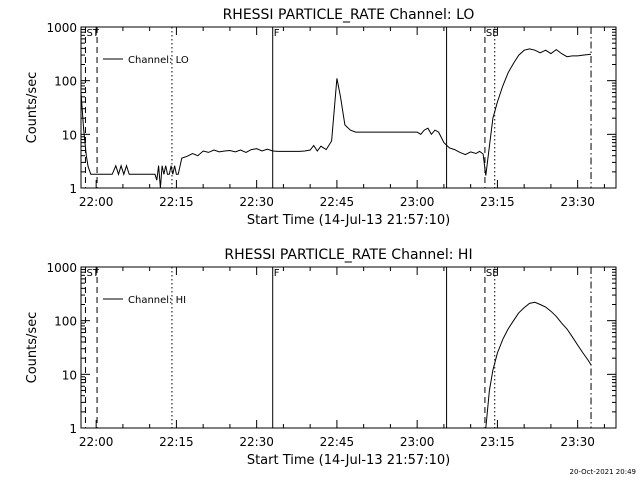 The image size is (640, 480). I want to click on chart-title: RHESSI PARTICLE_RATE Channel: HI, so click(348, 255).